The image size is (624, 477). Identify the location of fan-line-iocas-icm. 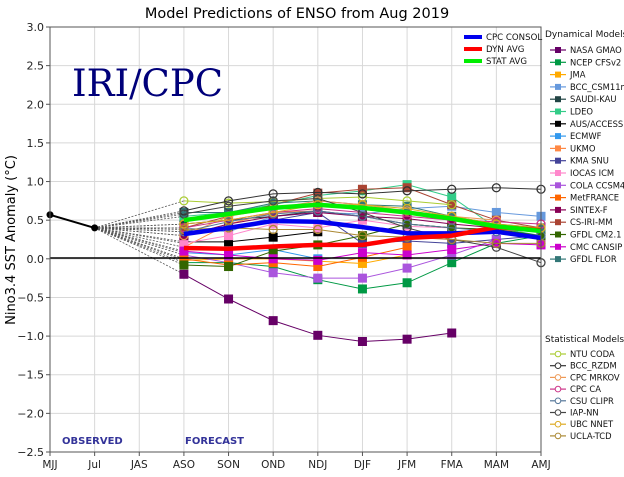
(139, 235).